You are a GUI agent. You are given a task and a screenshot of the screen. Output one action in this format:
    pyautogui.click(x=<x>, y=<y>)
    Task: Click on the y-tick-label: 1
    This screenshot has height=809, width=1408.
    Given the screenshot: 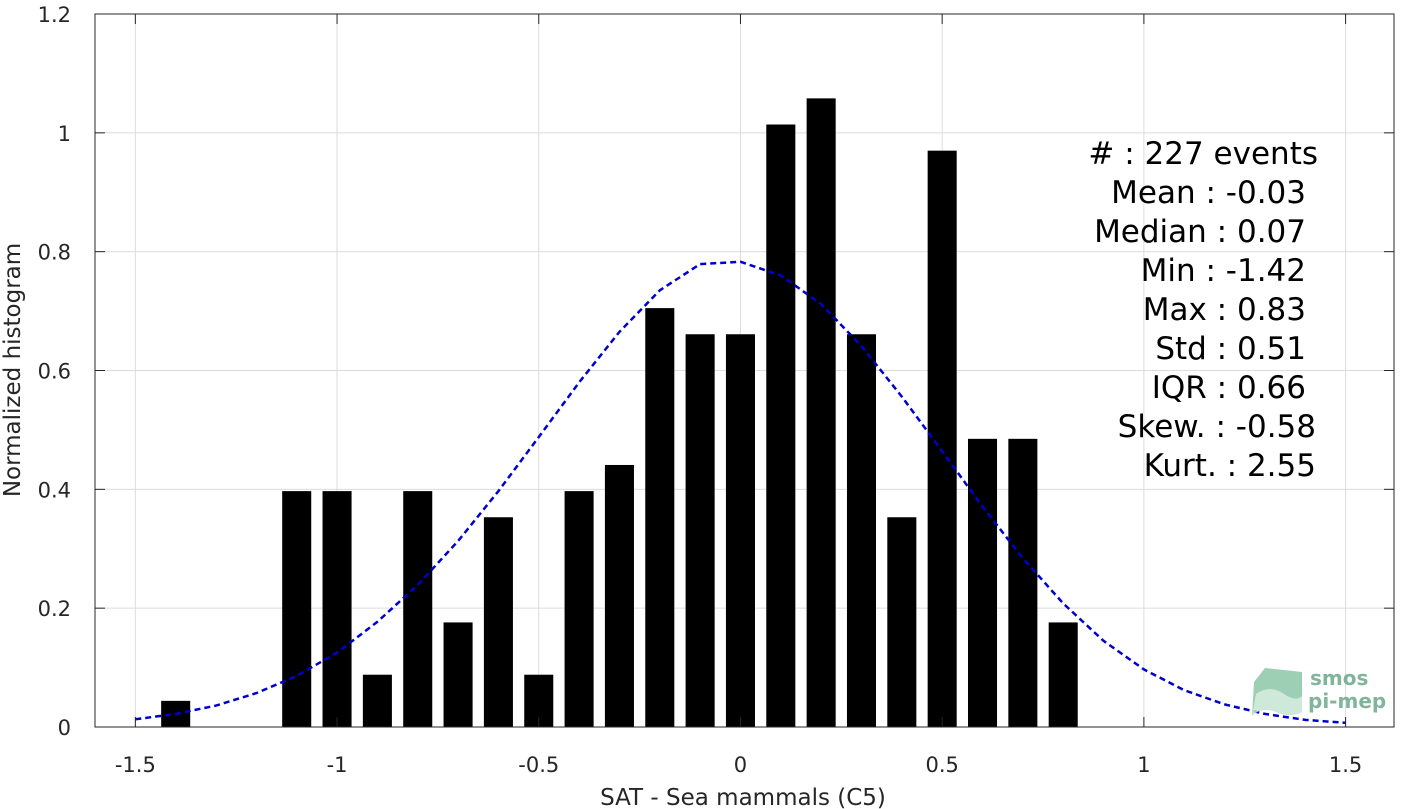 What is the action you would take?
    pyautogui.click(x=64, y=134)
    